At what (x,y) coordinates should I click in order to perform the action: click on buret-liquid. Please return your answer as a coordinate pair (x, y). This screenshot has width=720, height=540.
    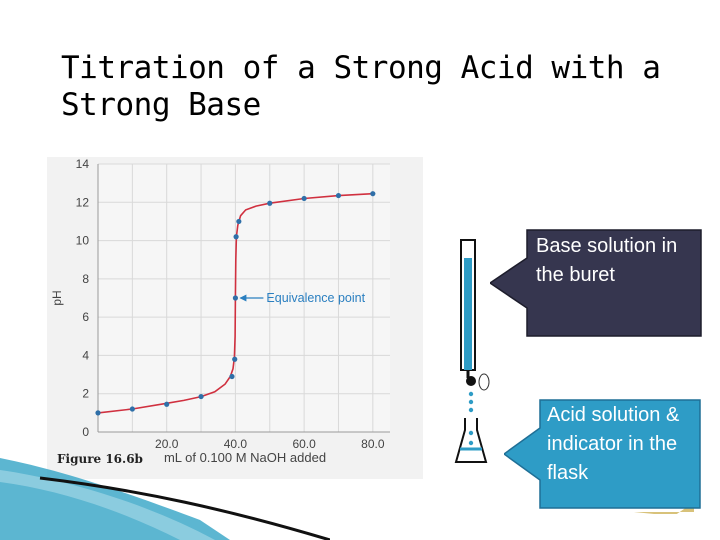
    Looking at the image, I should click on (468, 314).